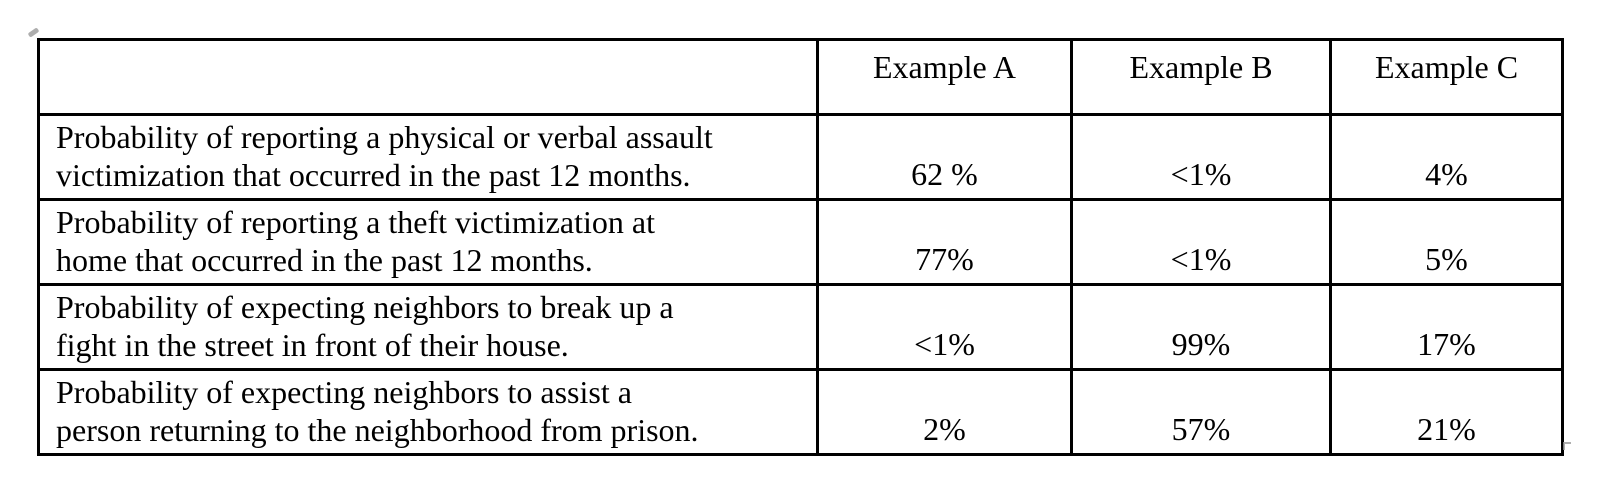 The image size is (1600, 489). I want to click on header-cell-example-a: Example A, so click(944, 77).